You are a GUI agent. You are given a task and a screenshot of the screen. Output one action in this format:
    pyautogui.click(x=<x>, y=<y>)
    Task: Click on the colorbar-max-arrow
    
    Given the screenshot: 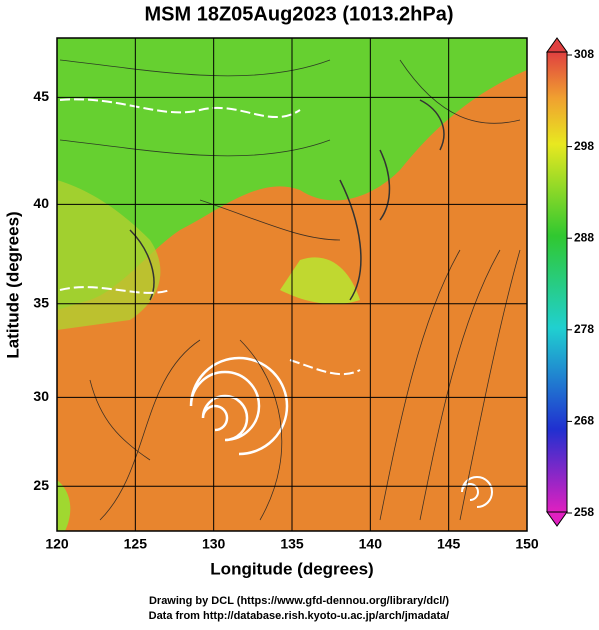 What is the action you would take?
    pyautogui.click(x=557, y=45)
    